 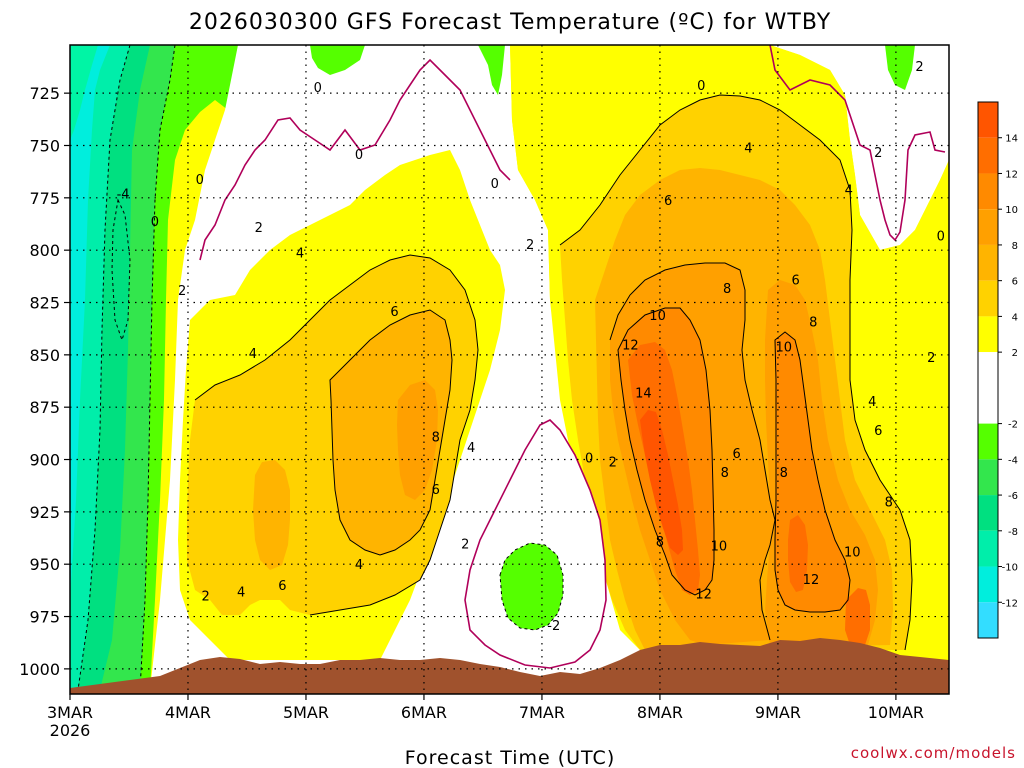 I want to click on colorbar-tick-label: -10, so click(x=1010, y=568).